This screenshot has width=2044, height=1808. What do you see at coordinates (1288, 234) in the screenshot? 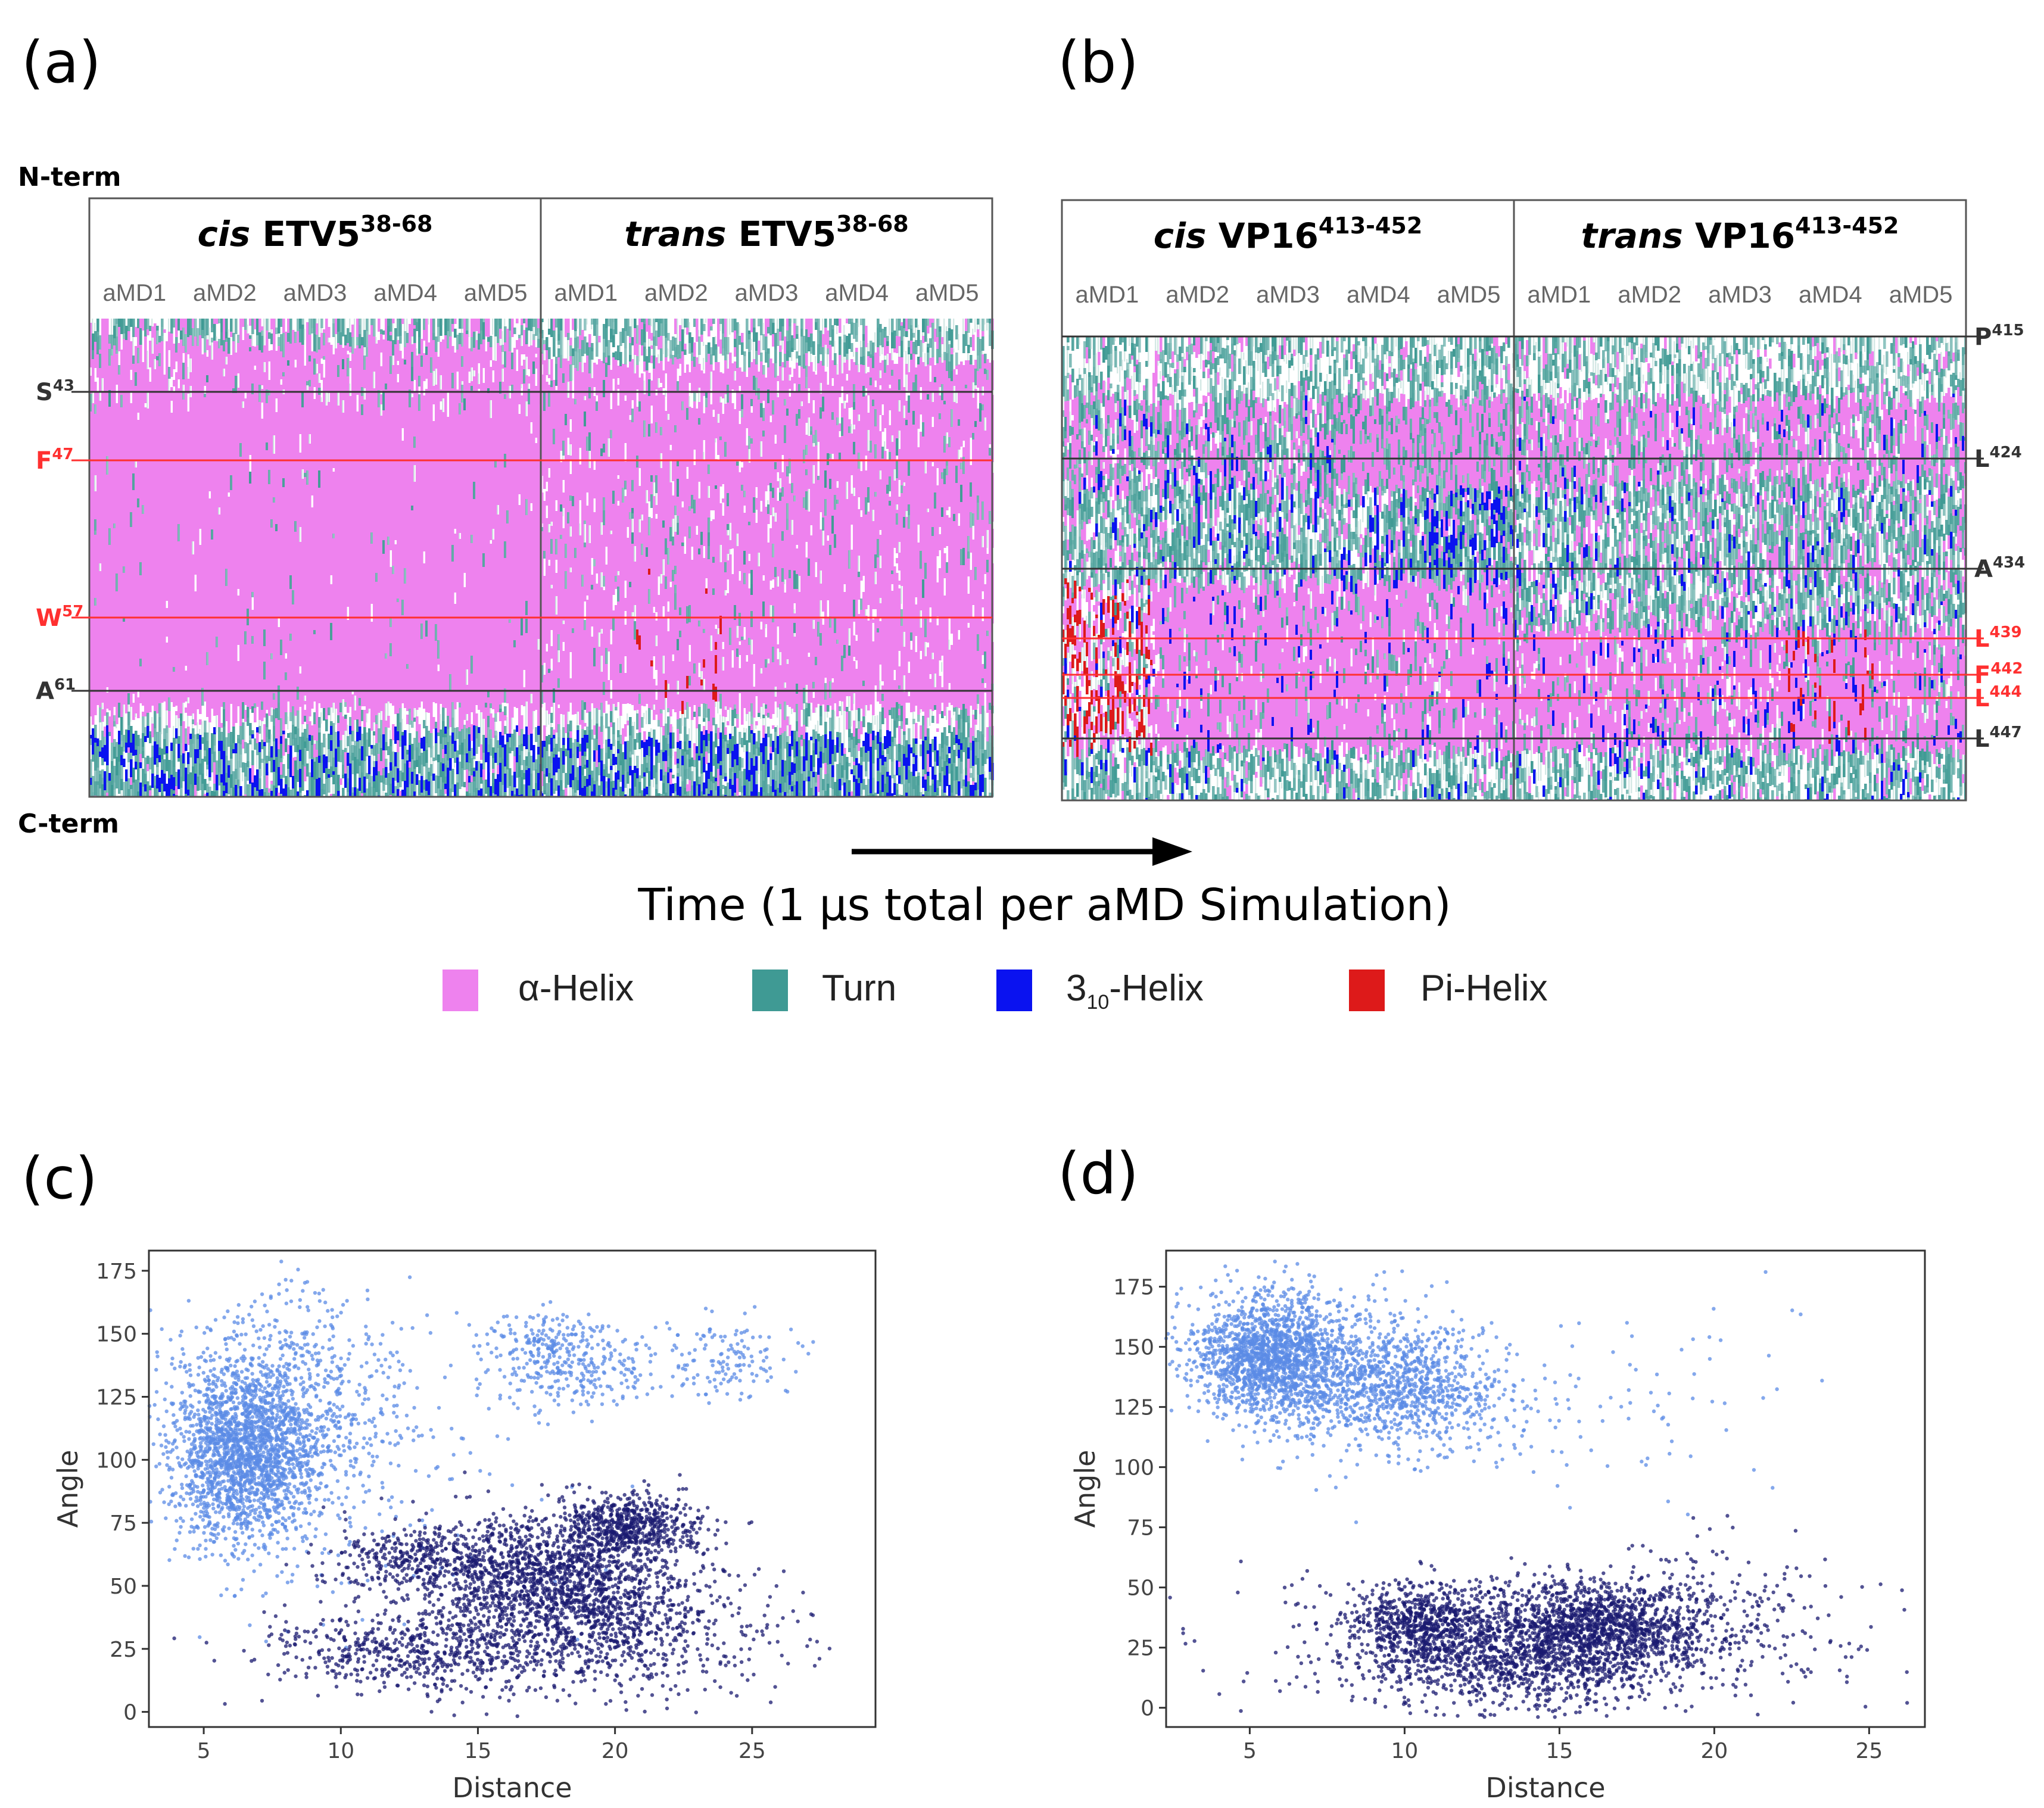
I see `block-title-cis: cis VP16413-452` at bounding box center [1288, 234].